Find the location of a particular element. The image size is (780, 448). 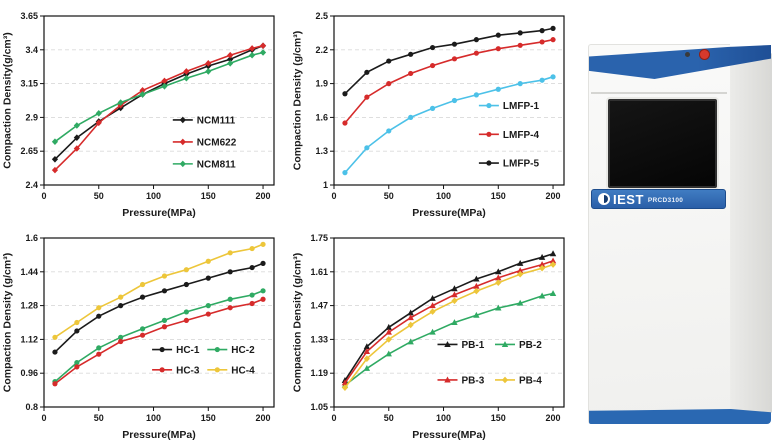

y-tick-label: 2.9 is located at coordinates (31, 117).